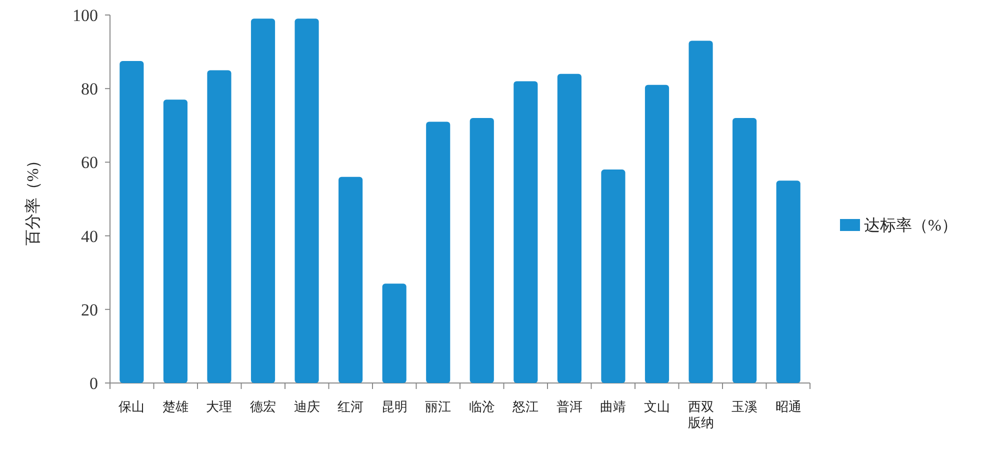 The image size is (994, 460). Describe the element at coordinates (219, 406) in the screenshot. I see `x-tick-label: 大理` at that location.